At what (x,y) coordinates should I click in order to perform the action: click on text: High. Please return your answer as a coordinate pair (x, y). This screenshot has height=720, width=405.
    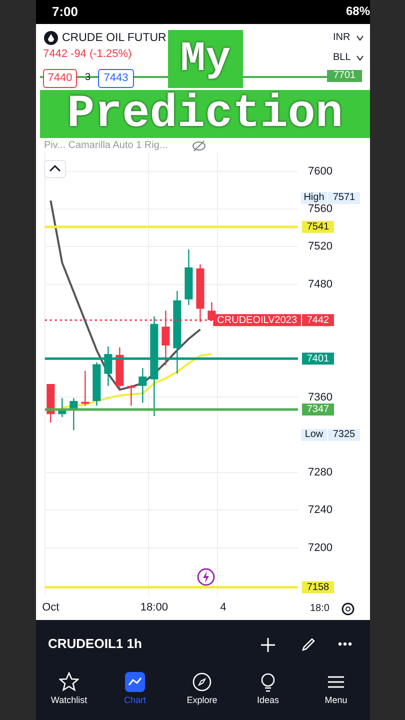
    Looking at the image, I should click on (314, 198).